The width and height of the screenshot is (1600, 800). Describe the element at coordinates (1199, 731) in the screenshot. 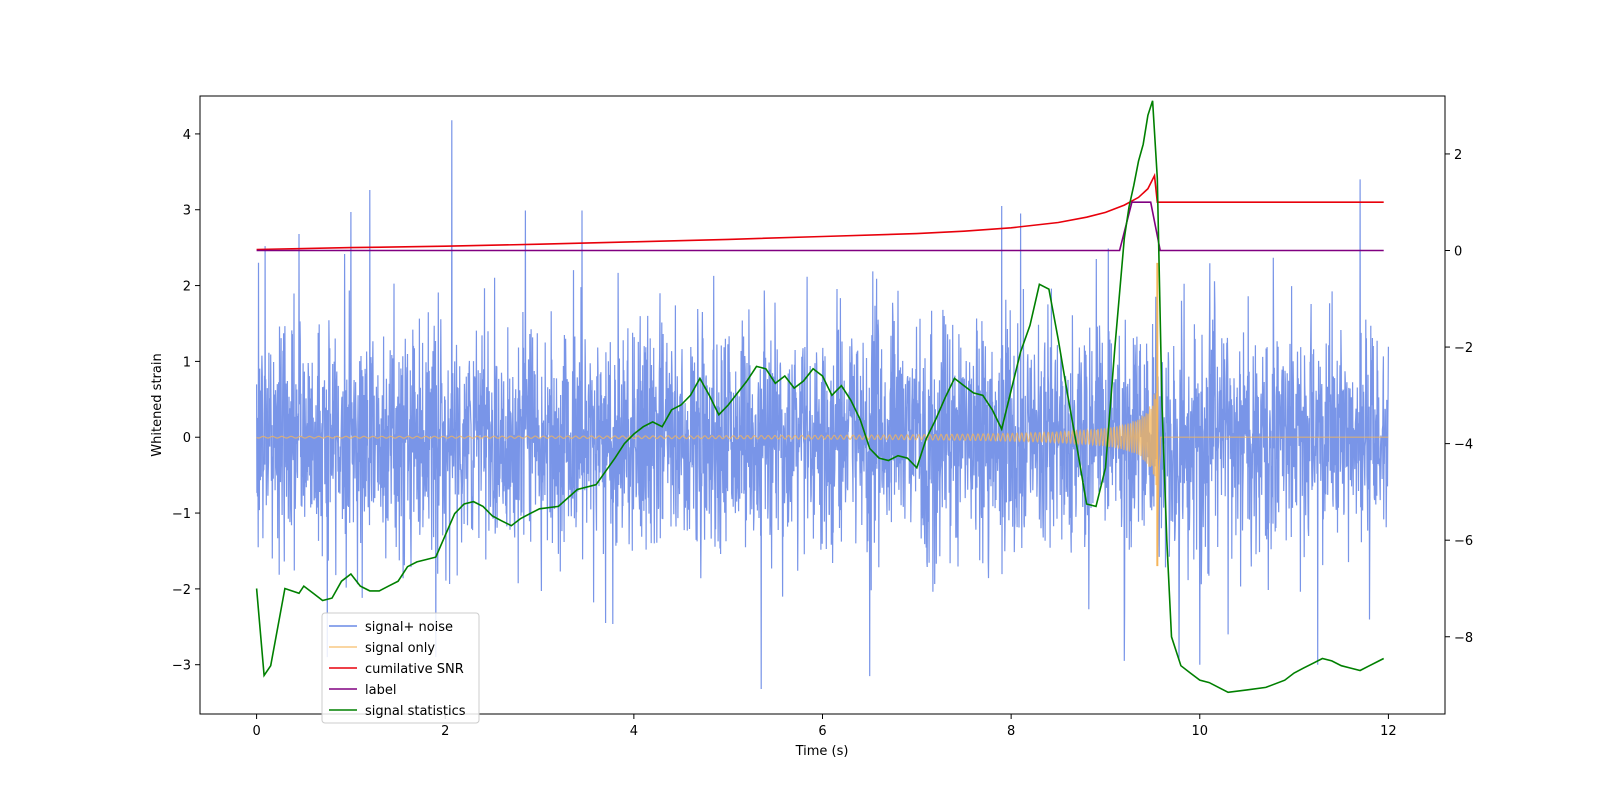

I see `x-tick-label: 10` at that location.